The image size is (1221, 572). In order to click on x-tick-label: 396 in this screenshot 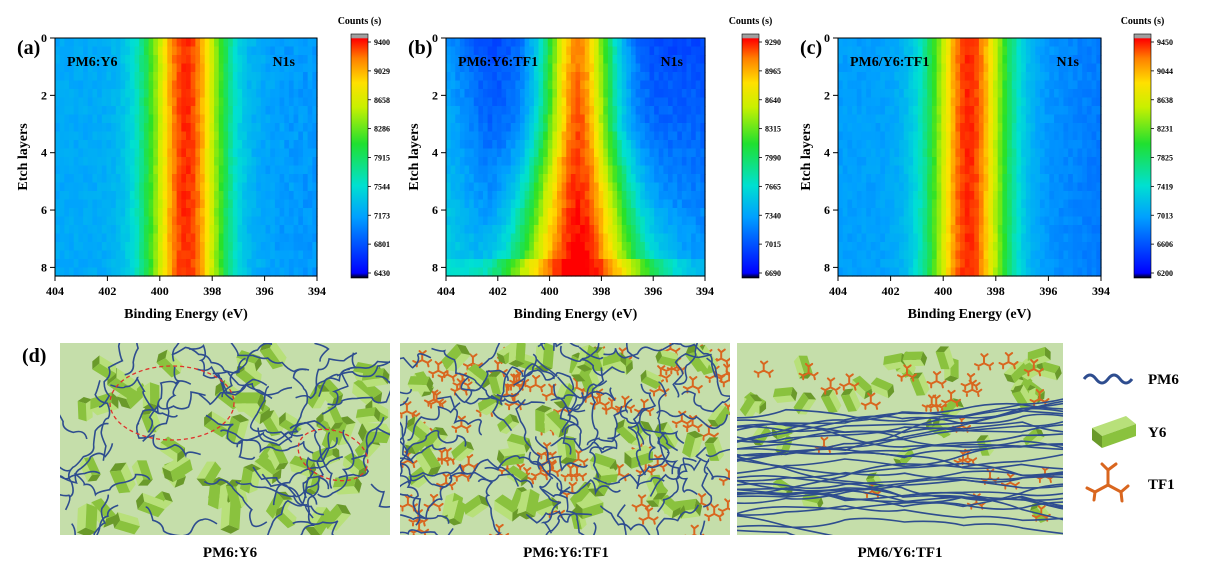, I will do `click(1048, 291)`.